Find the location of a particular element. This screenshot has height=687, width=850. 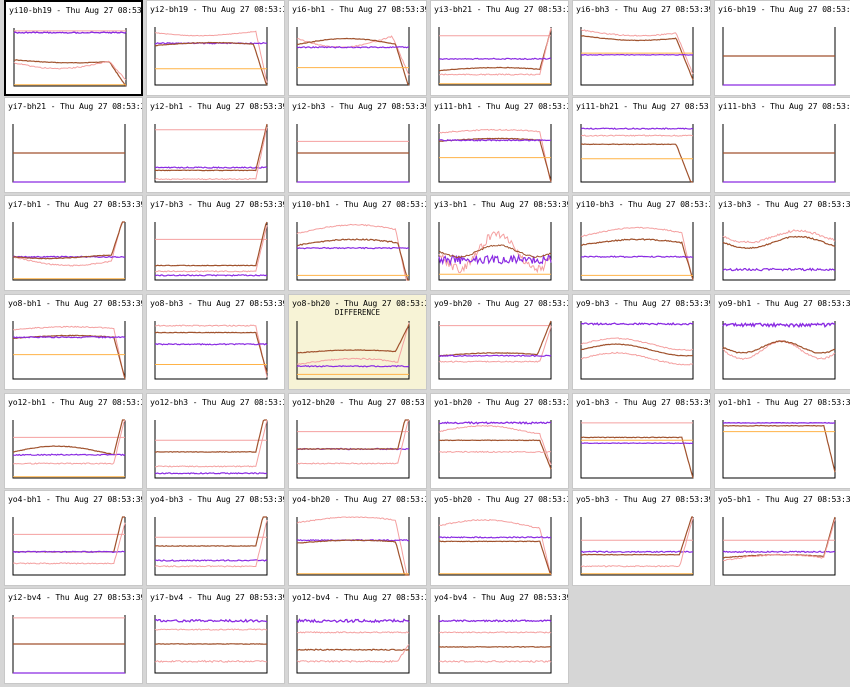

plot-cell-yi7-bh21: yi7-bh21 - Thu Aug 27 08:53:39 is located at coordinates (73, 145).